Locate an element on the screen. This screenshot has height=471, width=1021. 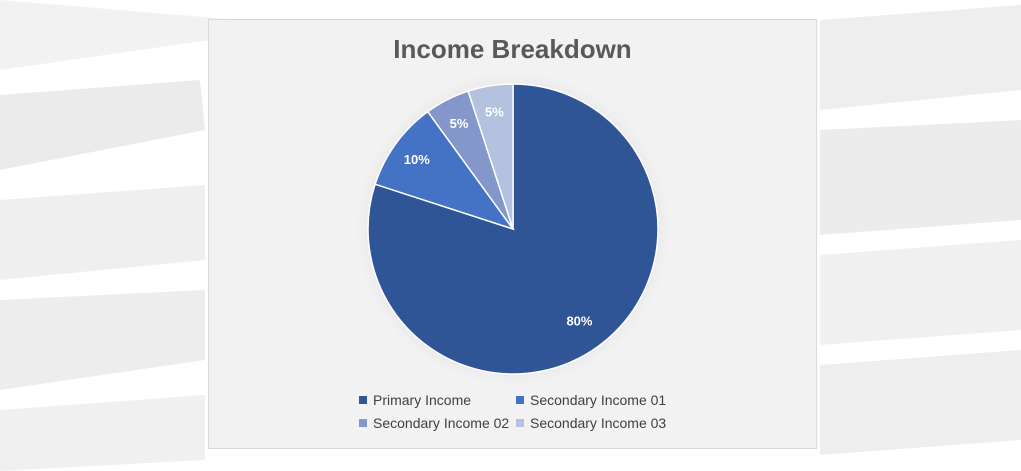
legend-label: Primary Income is located at coordinates (422, 400).